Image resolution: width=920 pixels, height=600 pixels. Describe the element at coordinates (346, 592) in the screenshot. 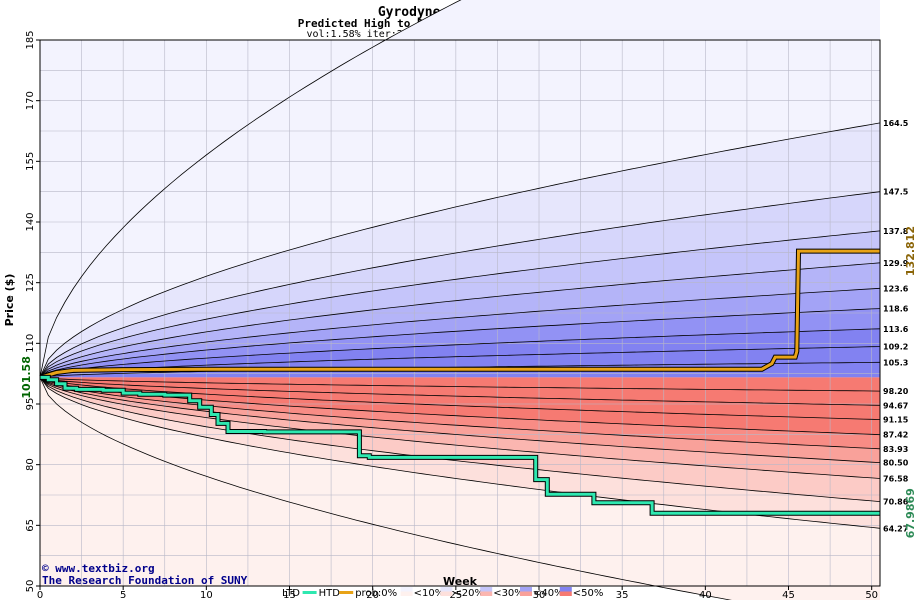

I see `legend-htd-swatch` at that location.